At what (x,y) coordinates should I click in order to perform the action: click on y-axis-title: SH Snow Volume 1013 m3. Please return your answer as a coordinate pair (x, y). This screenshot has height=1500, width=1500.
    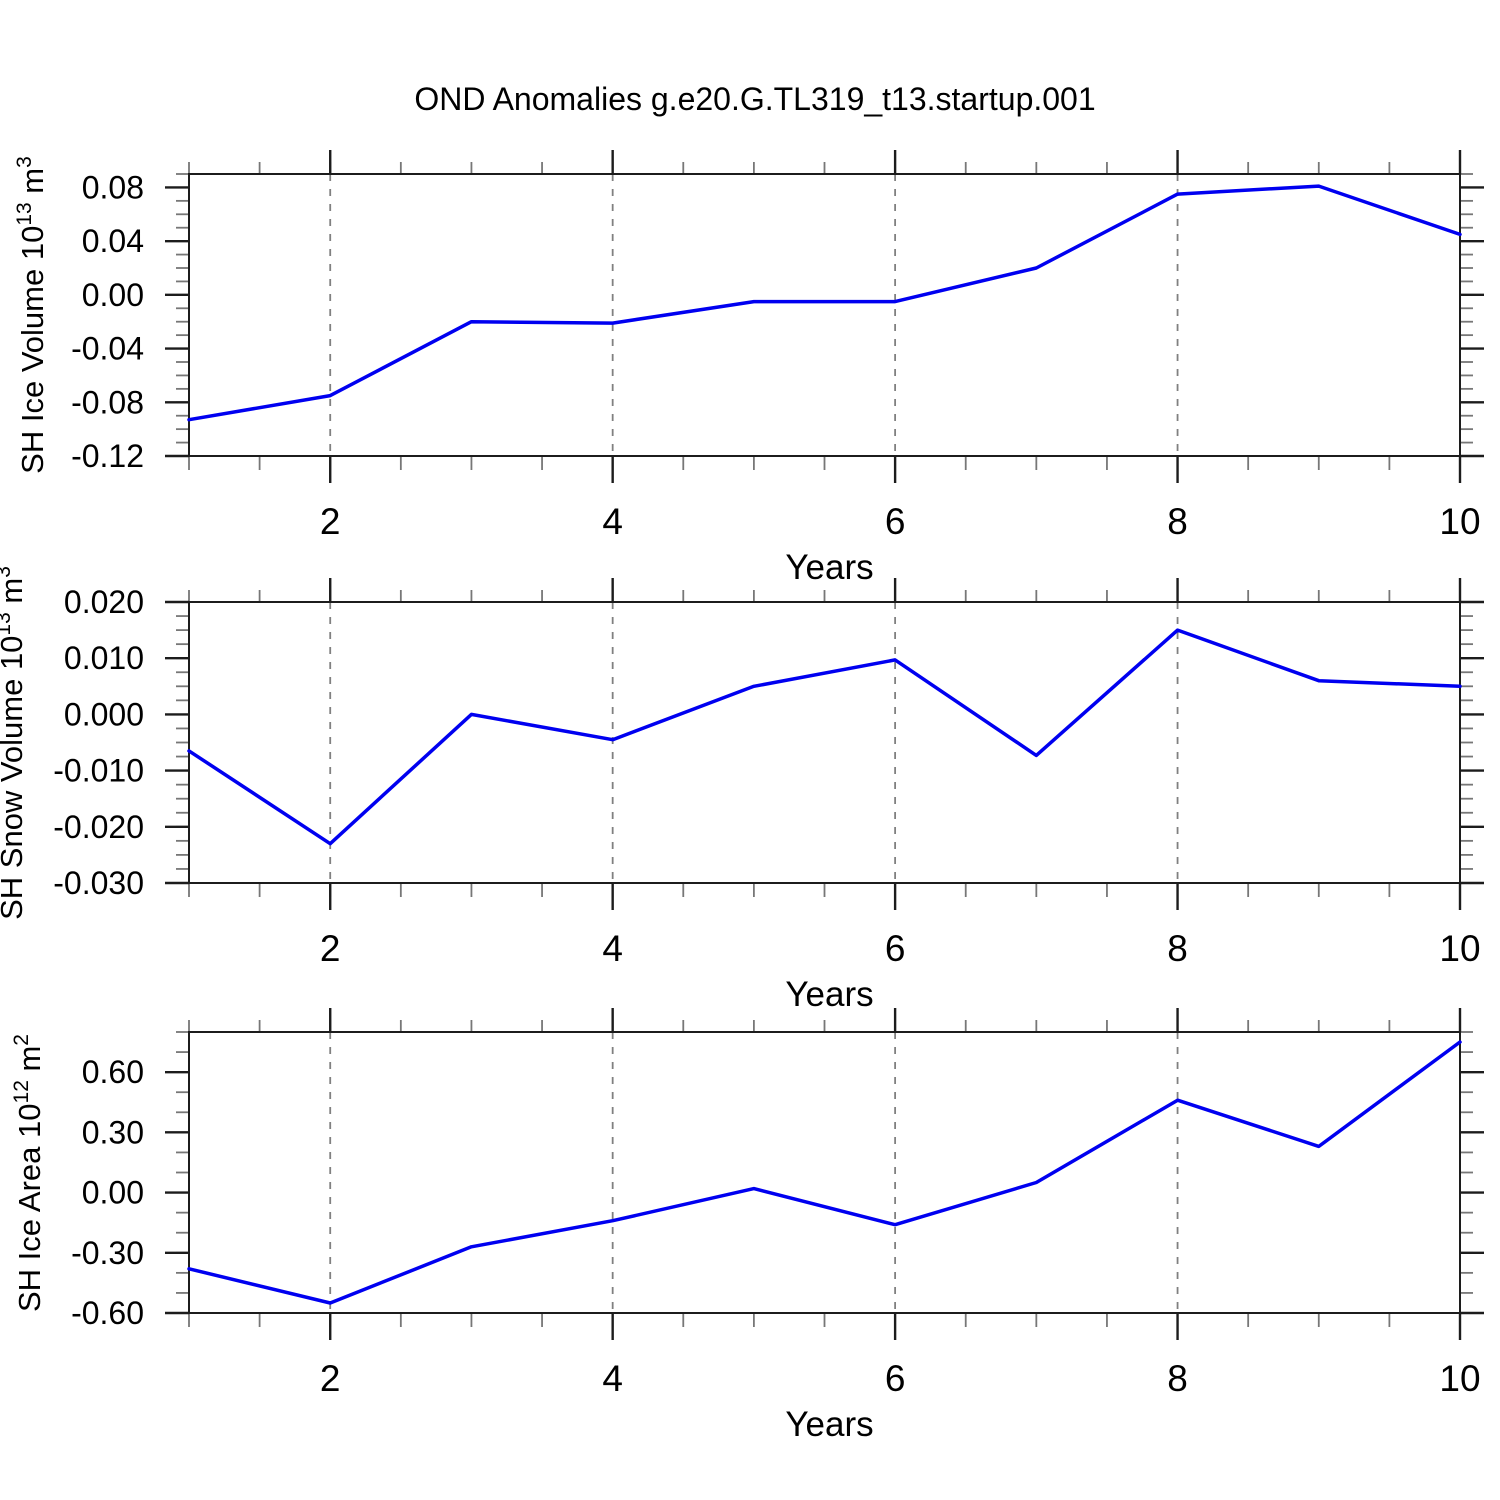
    Looking at the image, I should click on (15, 743).